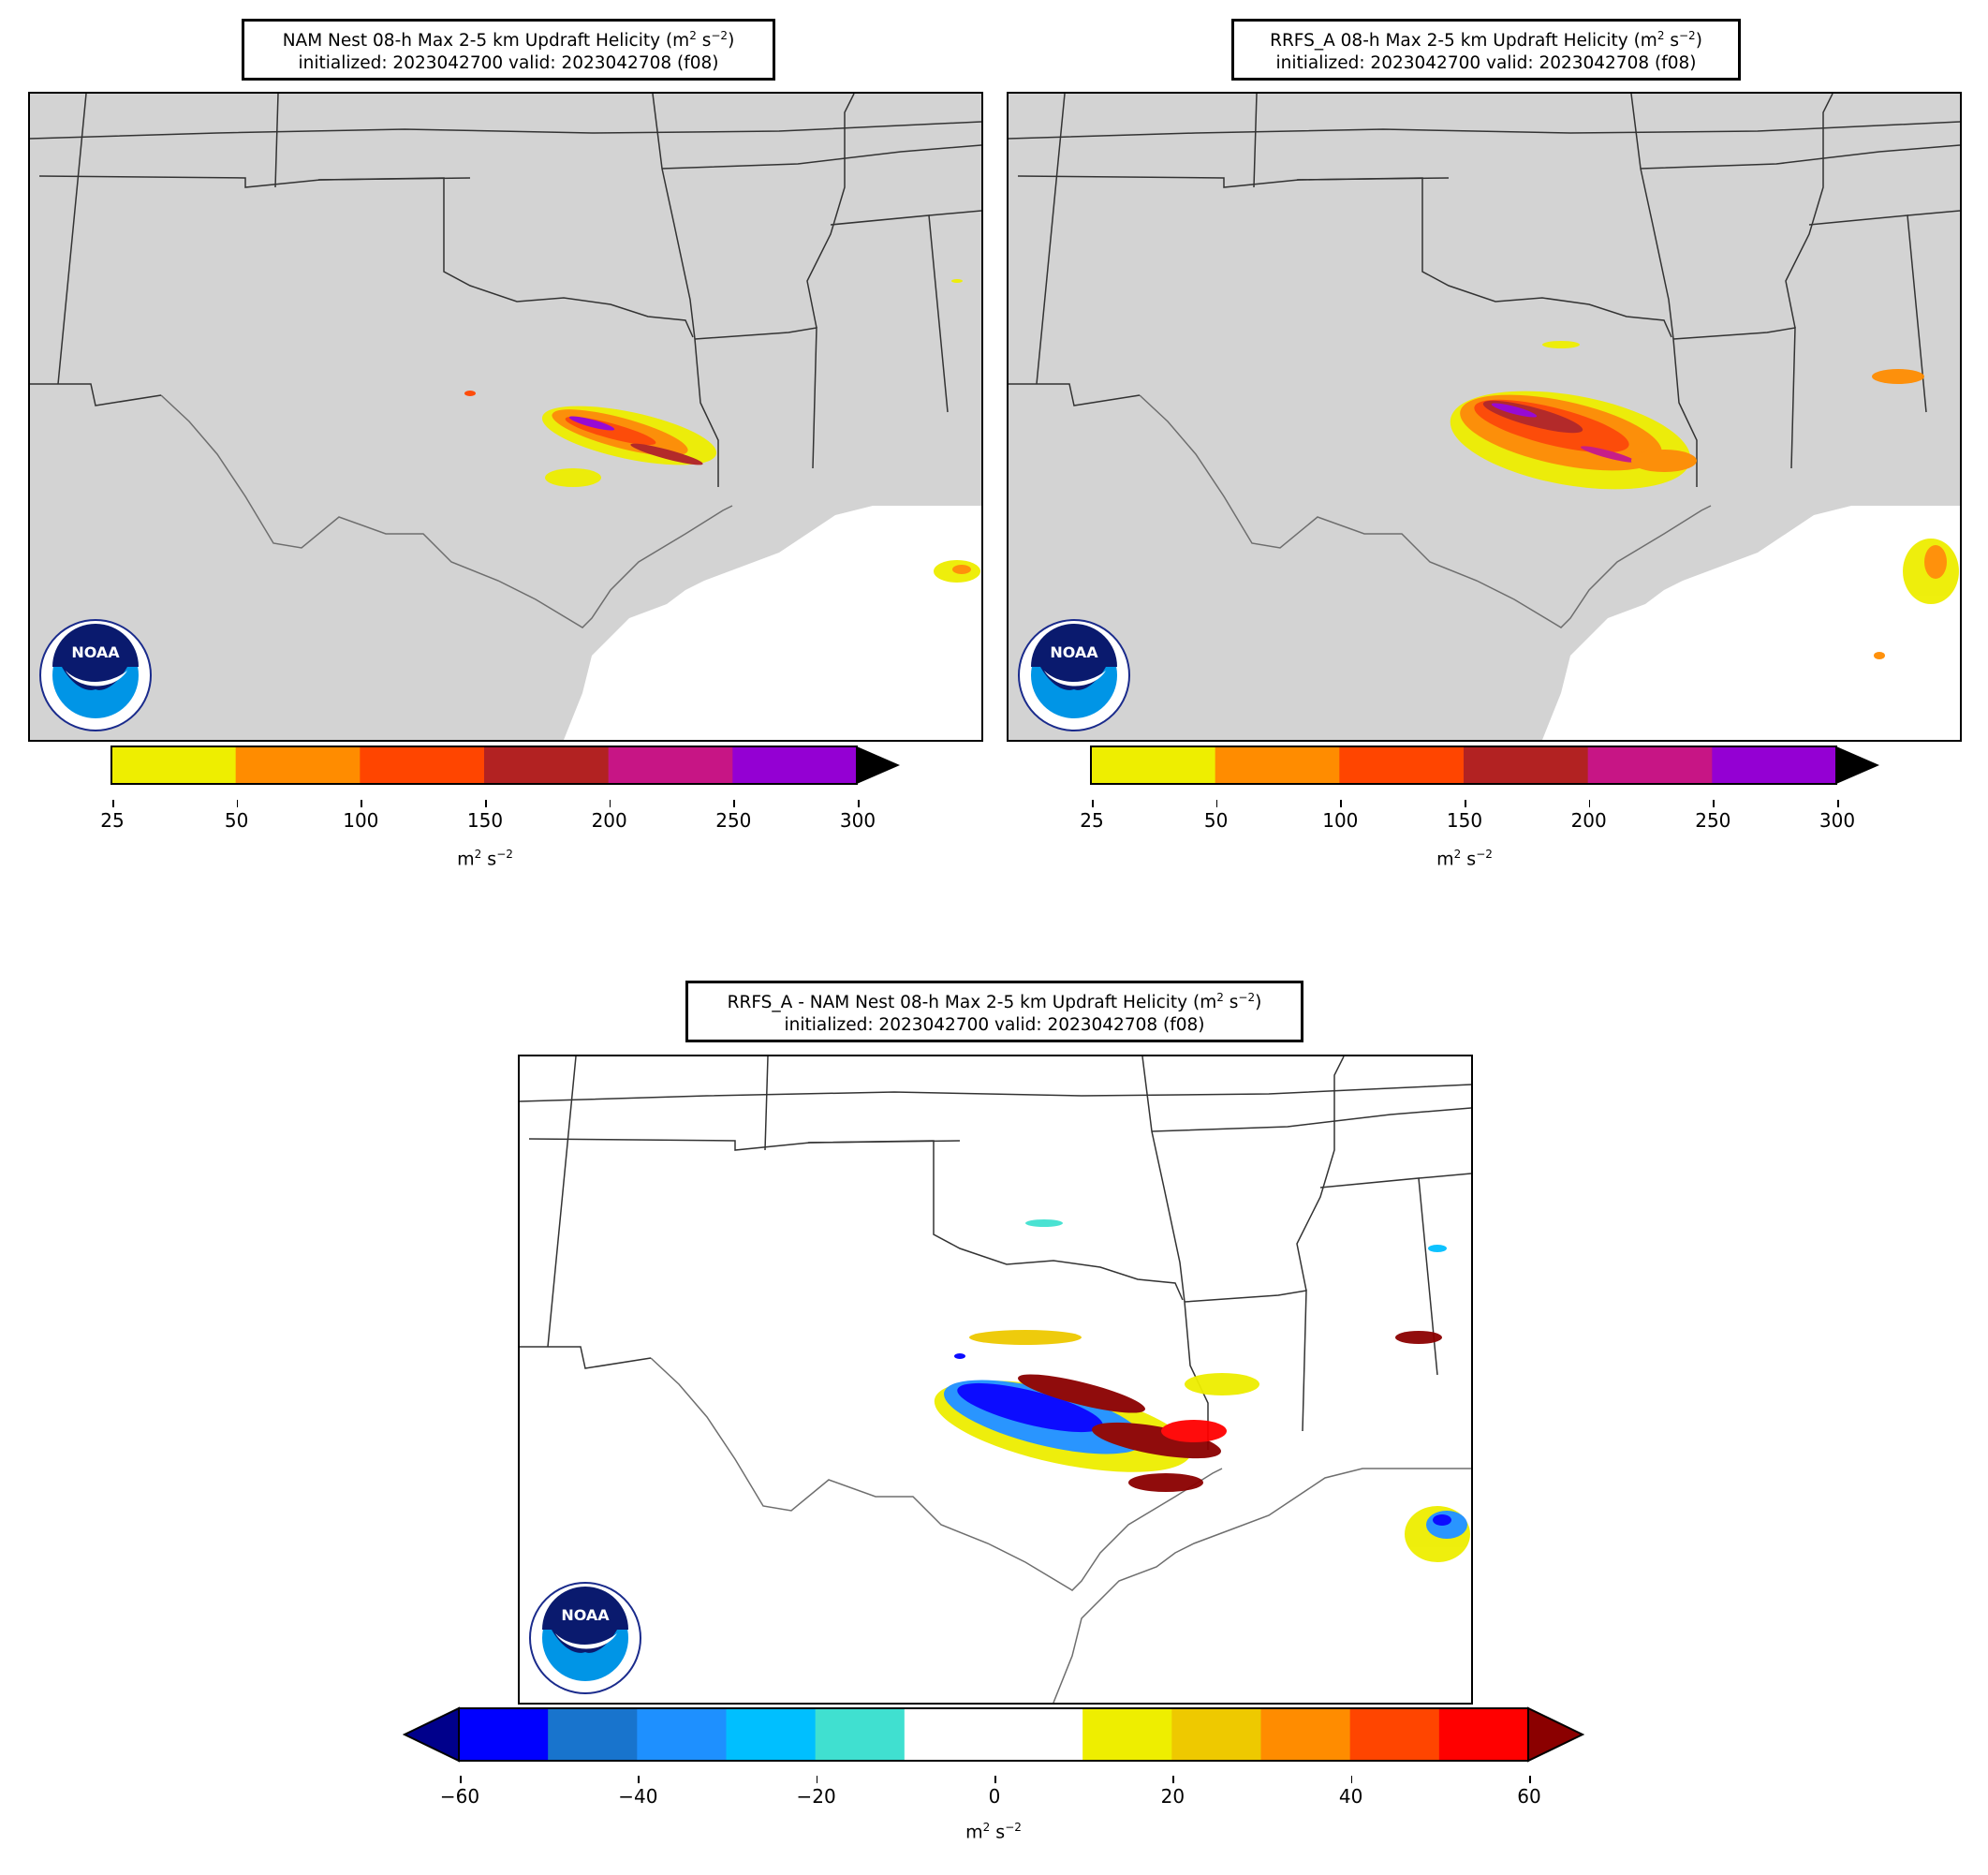 This screenshot has height=1875, width=1988. I want to click on nam-colorbar-tick-label: 200, so click(609, 821).